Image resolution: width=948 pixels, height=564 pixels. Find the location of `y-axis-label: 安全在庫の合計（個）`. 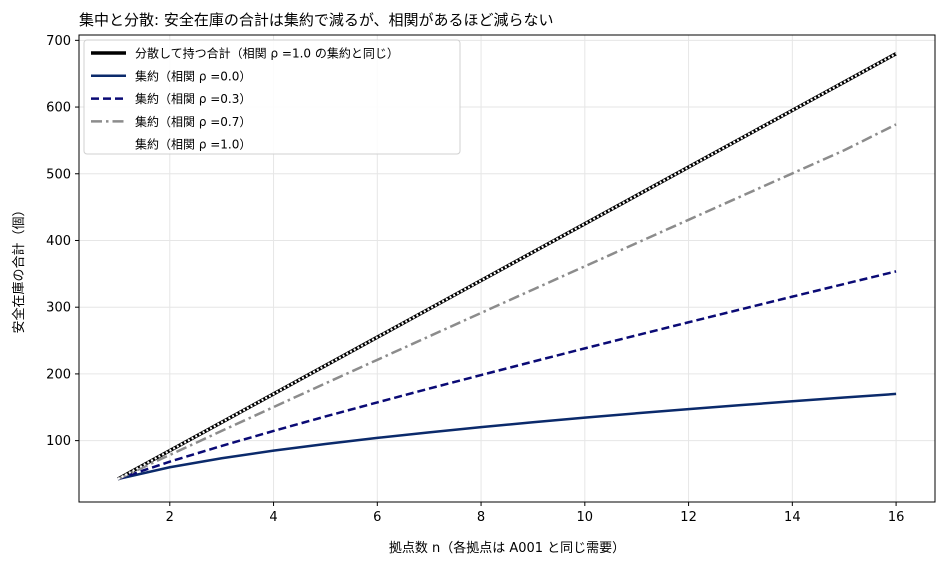

y-axis-label: 安全在庫の合計（個） is located at coordinates (19, 268).